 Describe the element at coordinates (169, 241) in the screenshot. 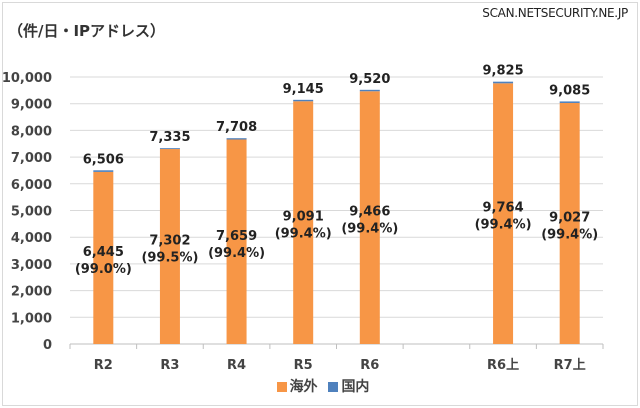

I see `overseas-data-label: 7,302` at that location.